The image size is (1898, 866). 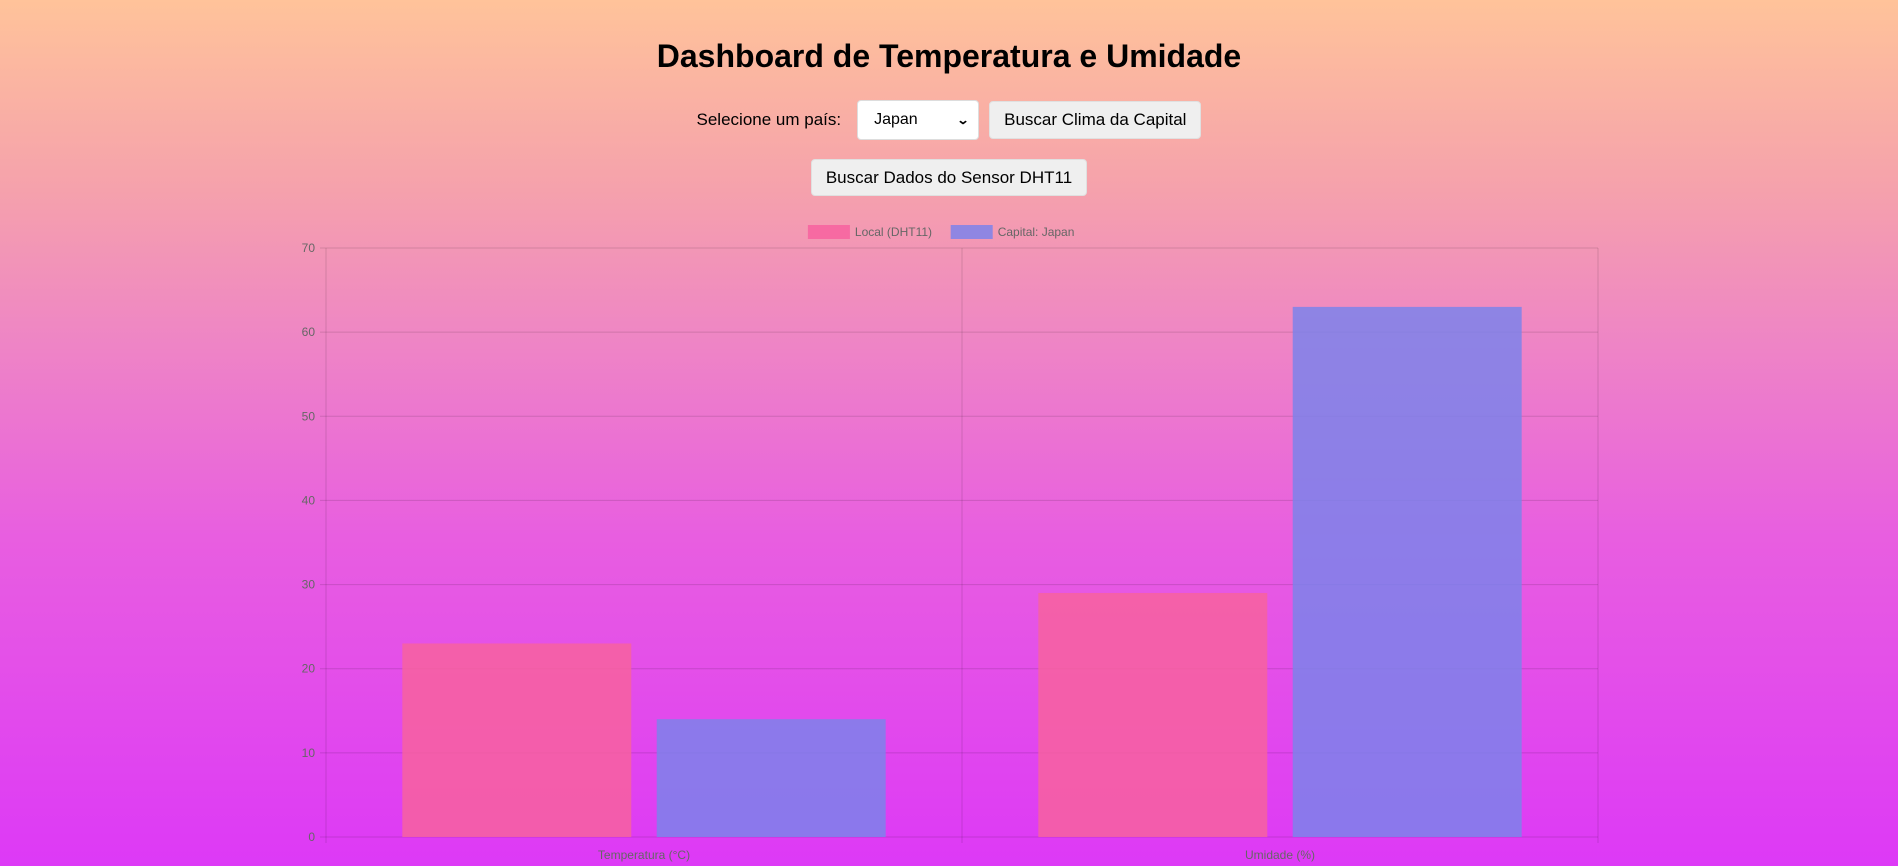 I want to click on y-tick-label: 40, so click(x=309, y=500).